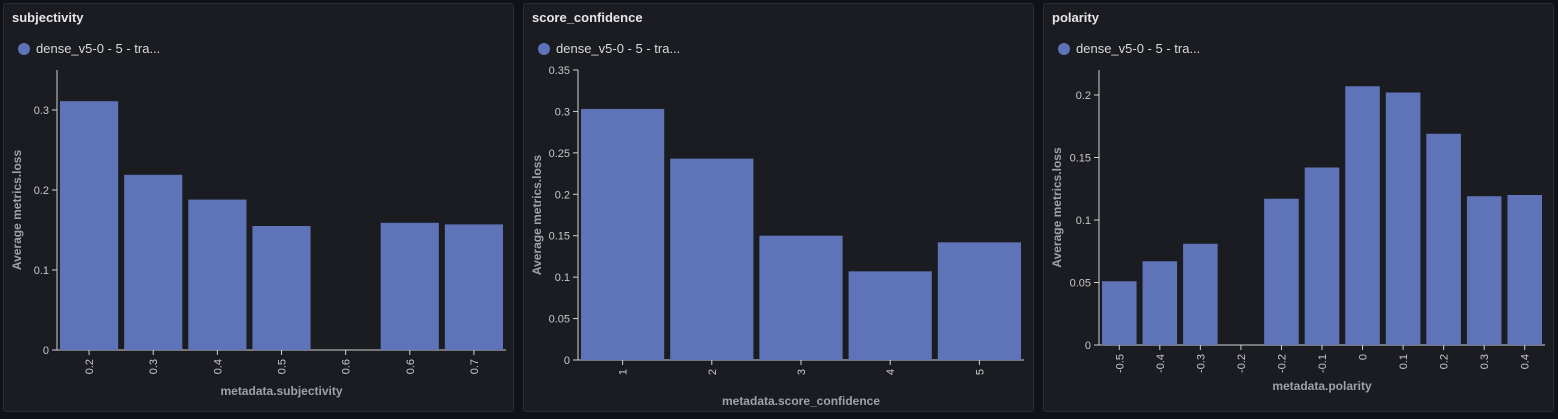  I want to click on x-axis-title: metadata.score_confidence, so click(801, 401).